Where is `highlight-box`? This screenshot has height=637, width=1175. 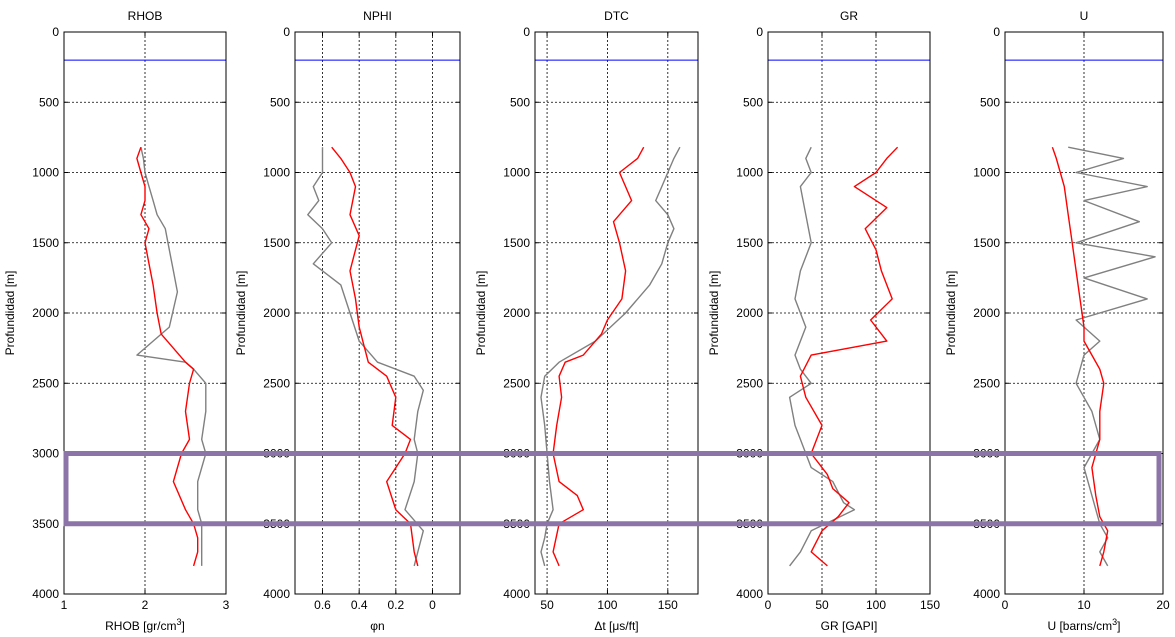 highlight-box is located at coordinates (612, 489).